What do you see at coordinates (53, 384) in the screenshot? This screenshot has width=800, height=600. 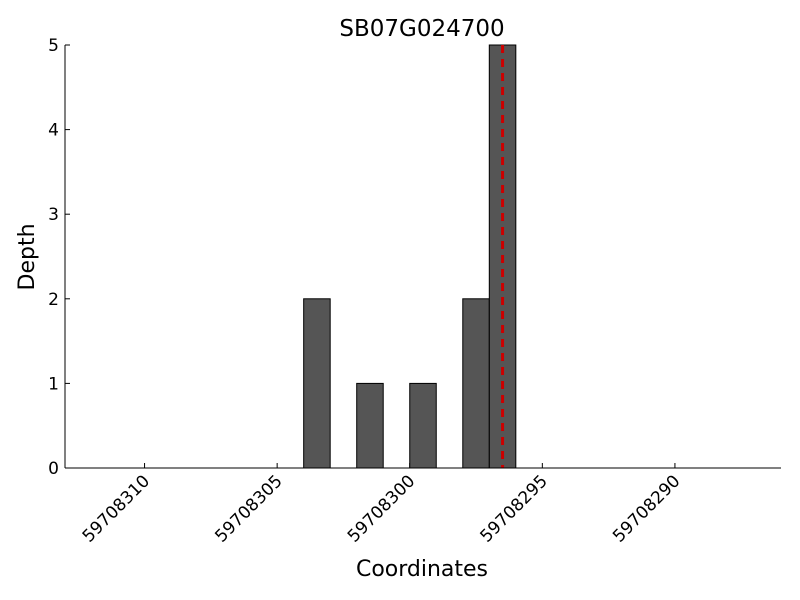 I see `y-tick-label: 1` at bounding box center [53, 384].